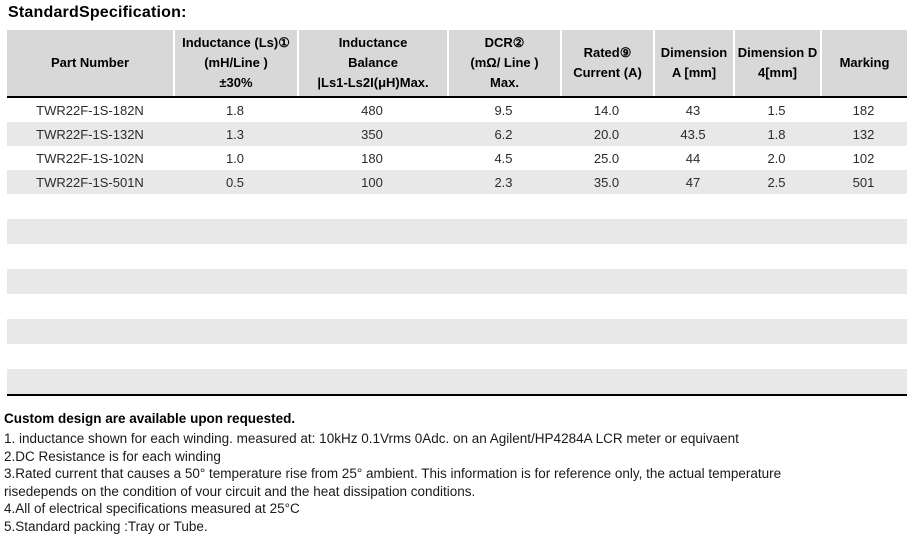 The image size is (915, 542). Describe the element at coordinates (112, 456) in the screenshot. I see `note-line: 2.DC Resistance is for each winding` at that location.